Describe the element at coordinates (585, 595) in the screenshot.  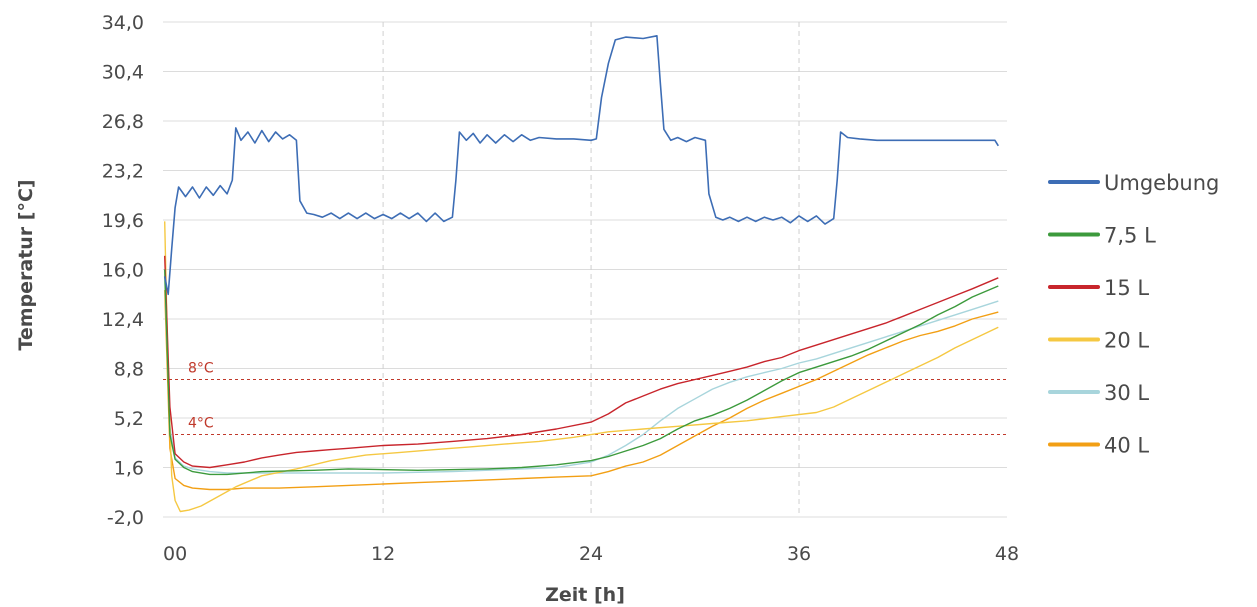
I see `x-axis-title: Zeit [h]` at that location.